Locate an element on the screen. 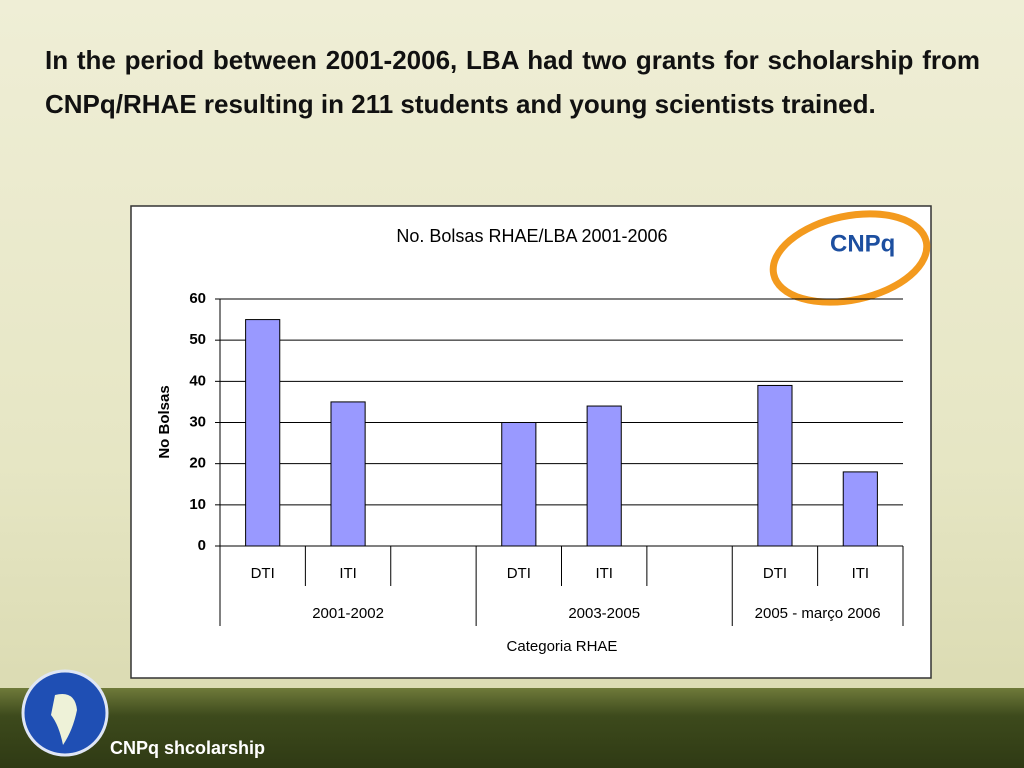 Image resolution: width=1024 pixels, height=768 pixels. group-label: 2003-2005 is located at coordinates (604, 613).